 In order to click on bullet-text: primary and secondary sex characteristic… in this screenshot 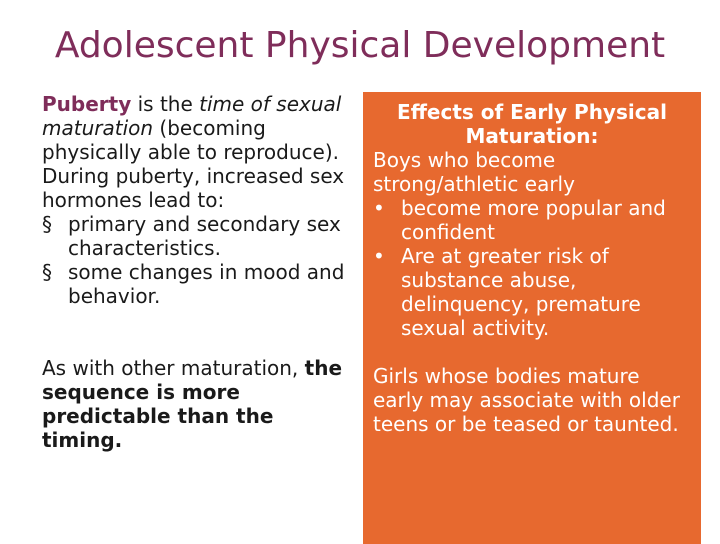, I will do `click(204, 236)`.